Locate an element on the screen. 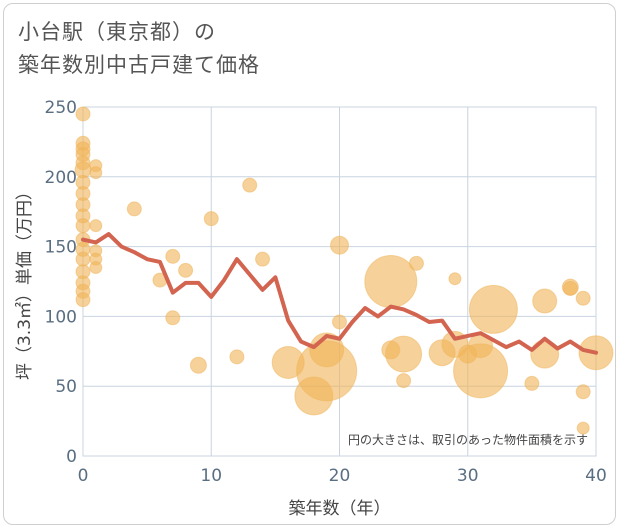  y-tick-label: 200 is located at coordinates (61, 178).